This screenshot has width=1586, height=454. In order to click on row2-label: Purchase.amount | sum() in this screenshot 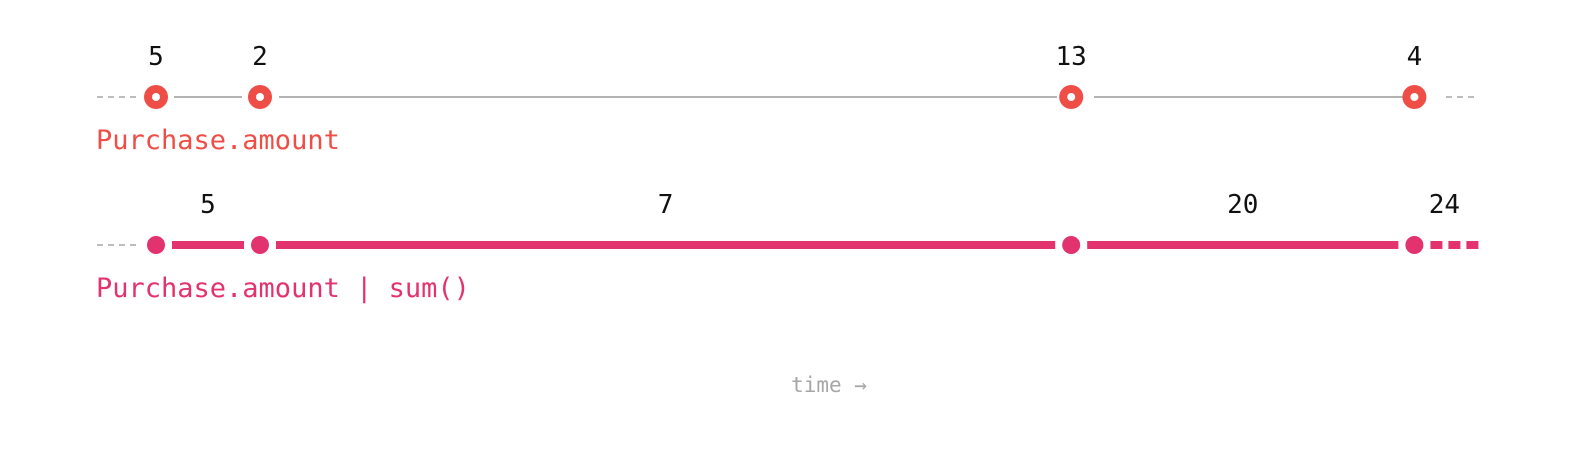, I will do `click(283, 288)`.